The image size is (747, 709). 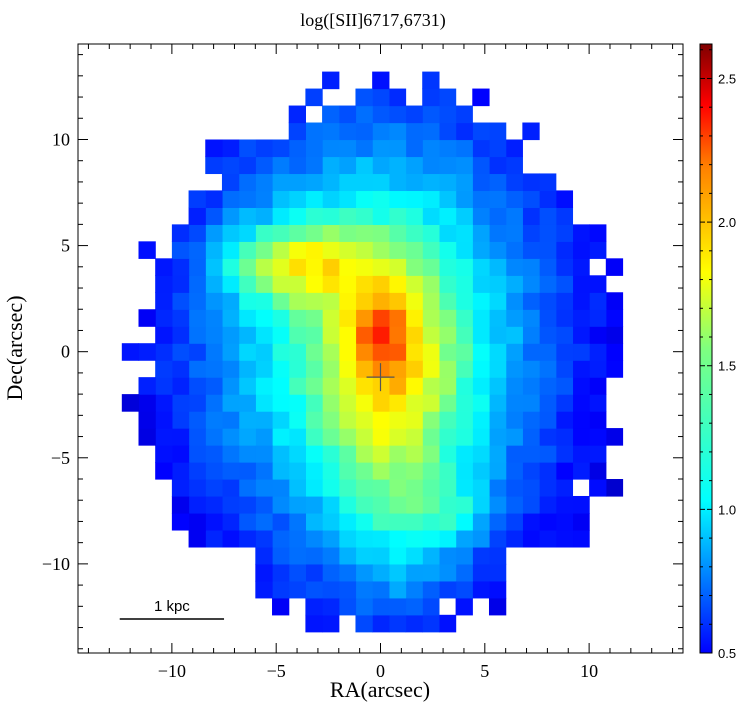 What do you see at coordinates (380, 377) in the screenshot?
I see `center-cross-marker` at bounding box center [380, 377].